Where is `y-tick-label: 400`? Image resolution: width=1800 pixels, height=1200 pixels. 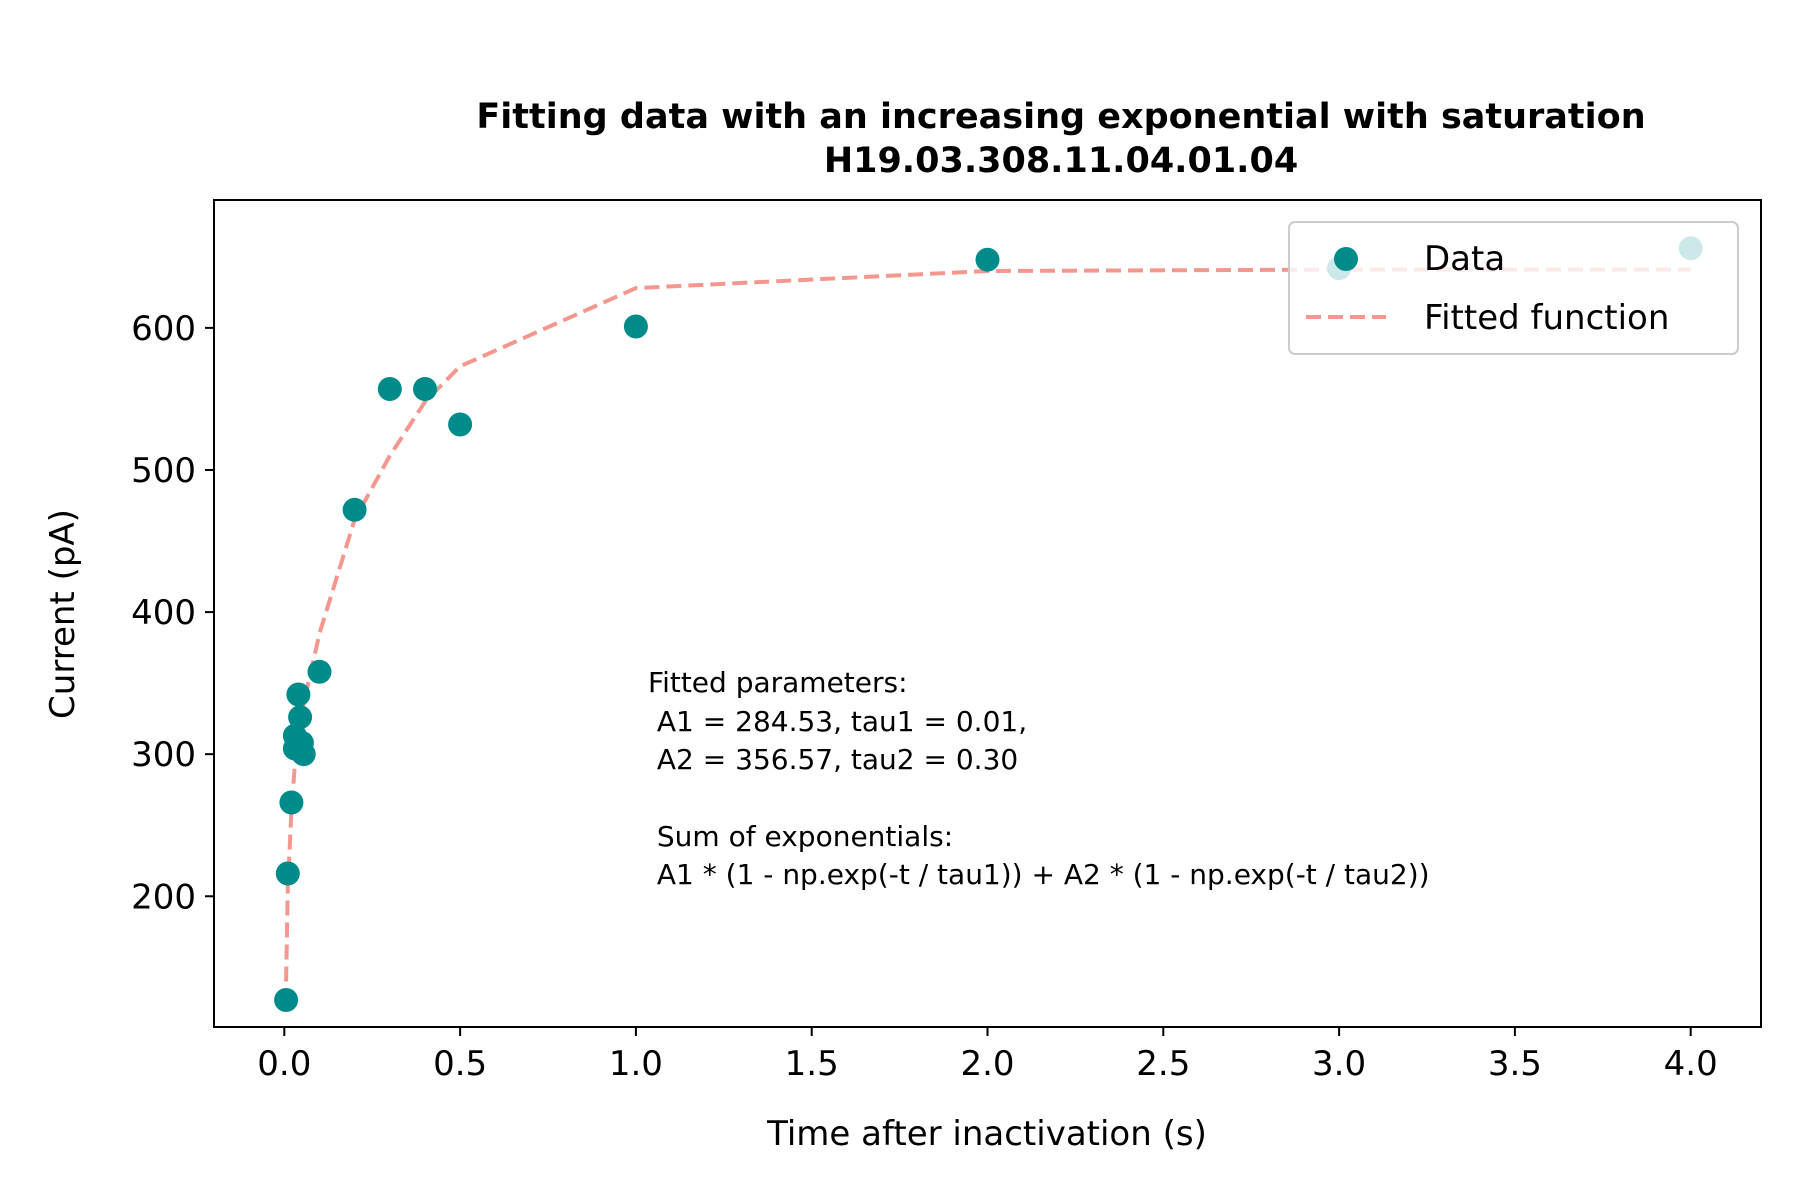 y-tick-label: 400 is located at coordinates (163, 613).